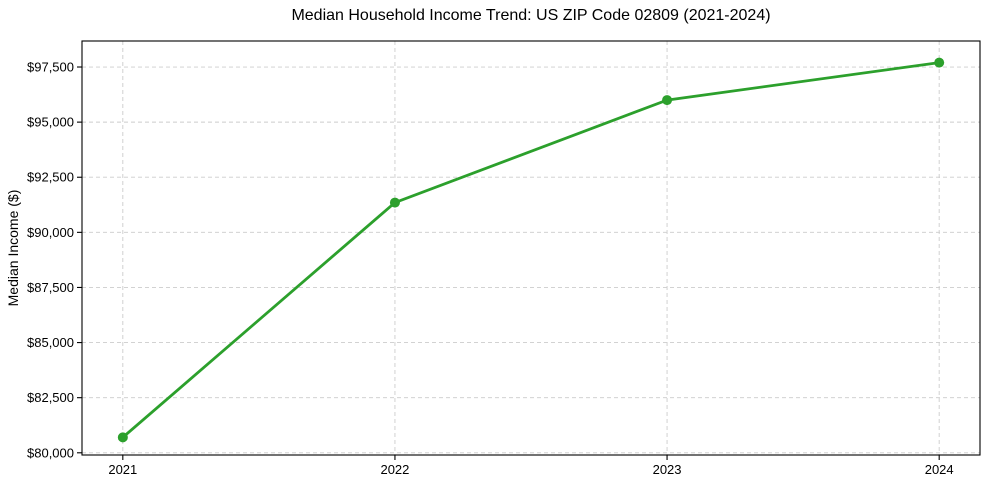  Describe the element at coordinates (50, 342) in the screenshot. I see `y-tick-label: $85,000` at that location.